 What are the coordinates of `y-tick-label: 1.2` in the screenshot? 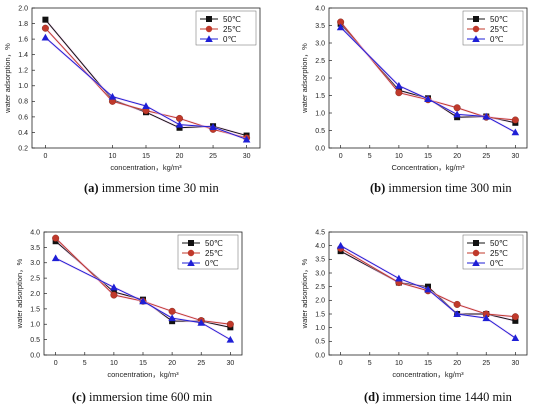 It's located at (23, 71).